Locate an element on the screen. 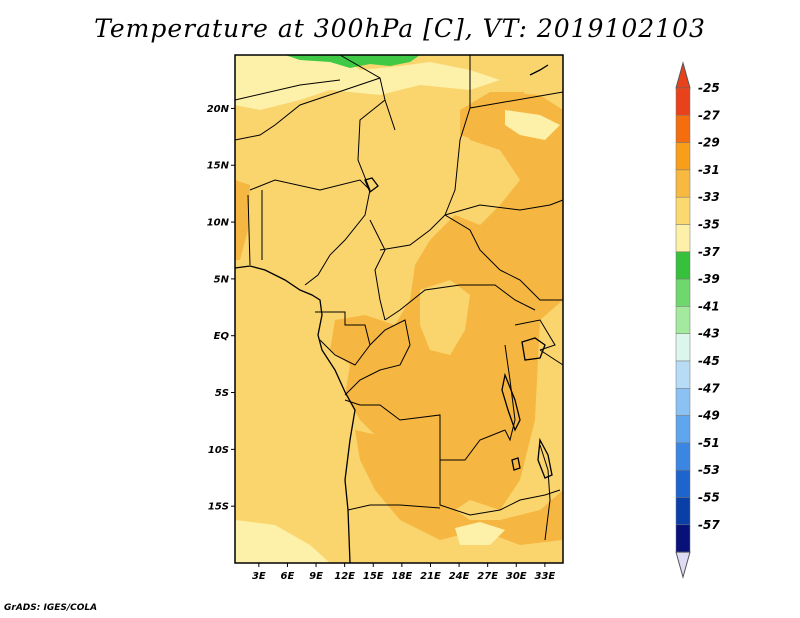  border-mali-niger is located at coordinates (307, 109).